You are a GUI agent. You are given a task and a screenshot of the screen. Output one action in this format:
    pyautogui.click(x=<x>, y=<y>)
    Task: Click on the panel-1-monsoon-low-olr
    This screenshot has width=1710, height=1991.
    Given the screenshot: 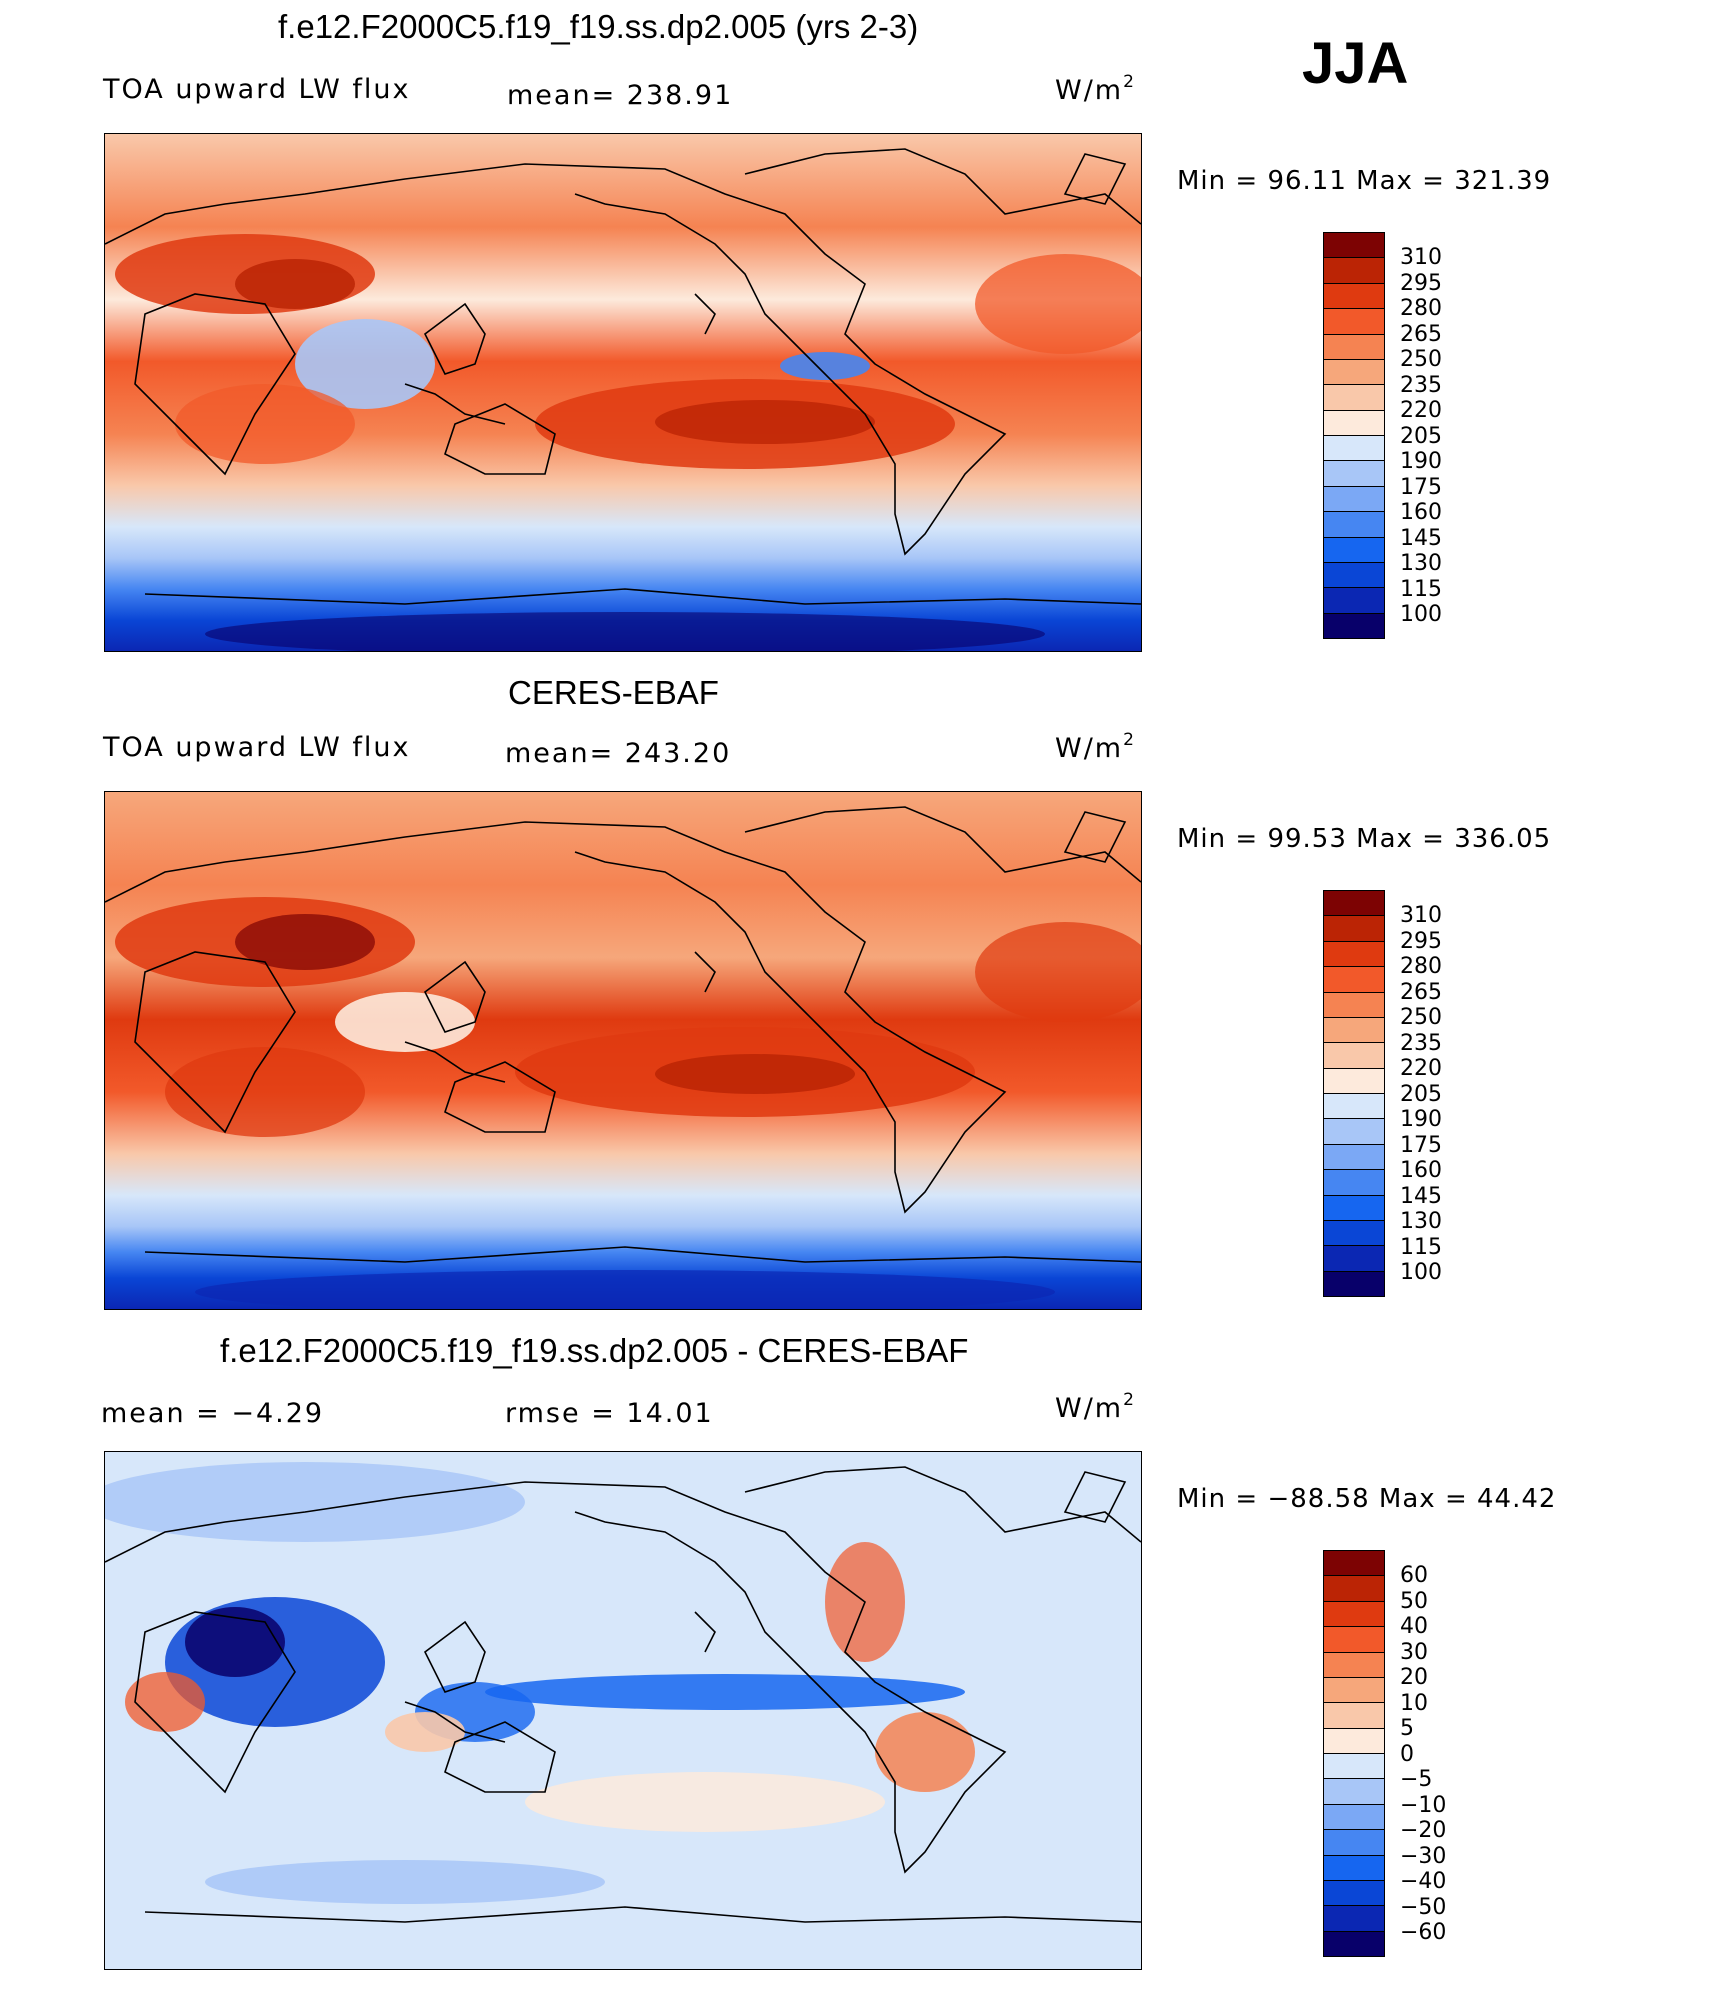 What is the action you would take?
    pyautogui.click(x=365, y=364)
    